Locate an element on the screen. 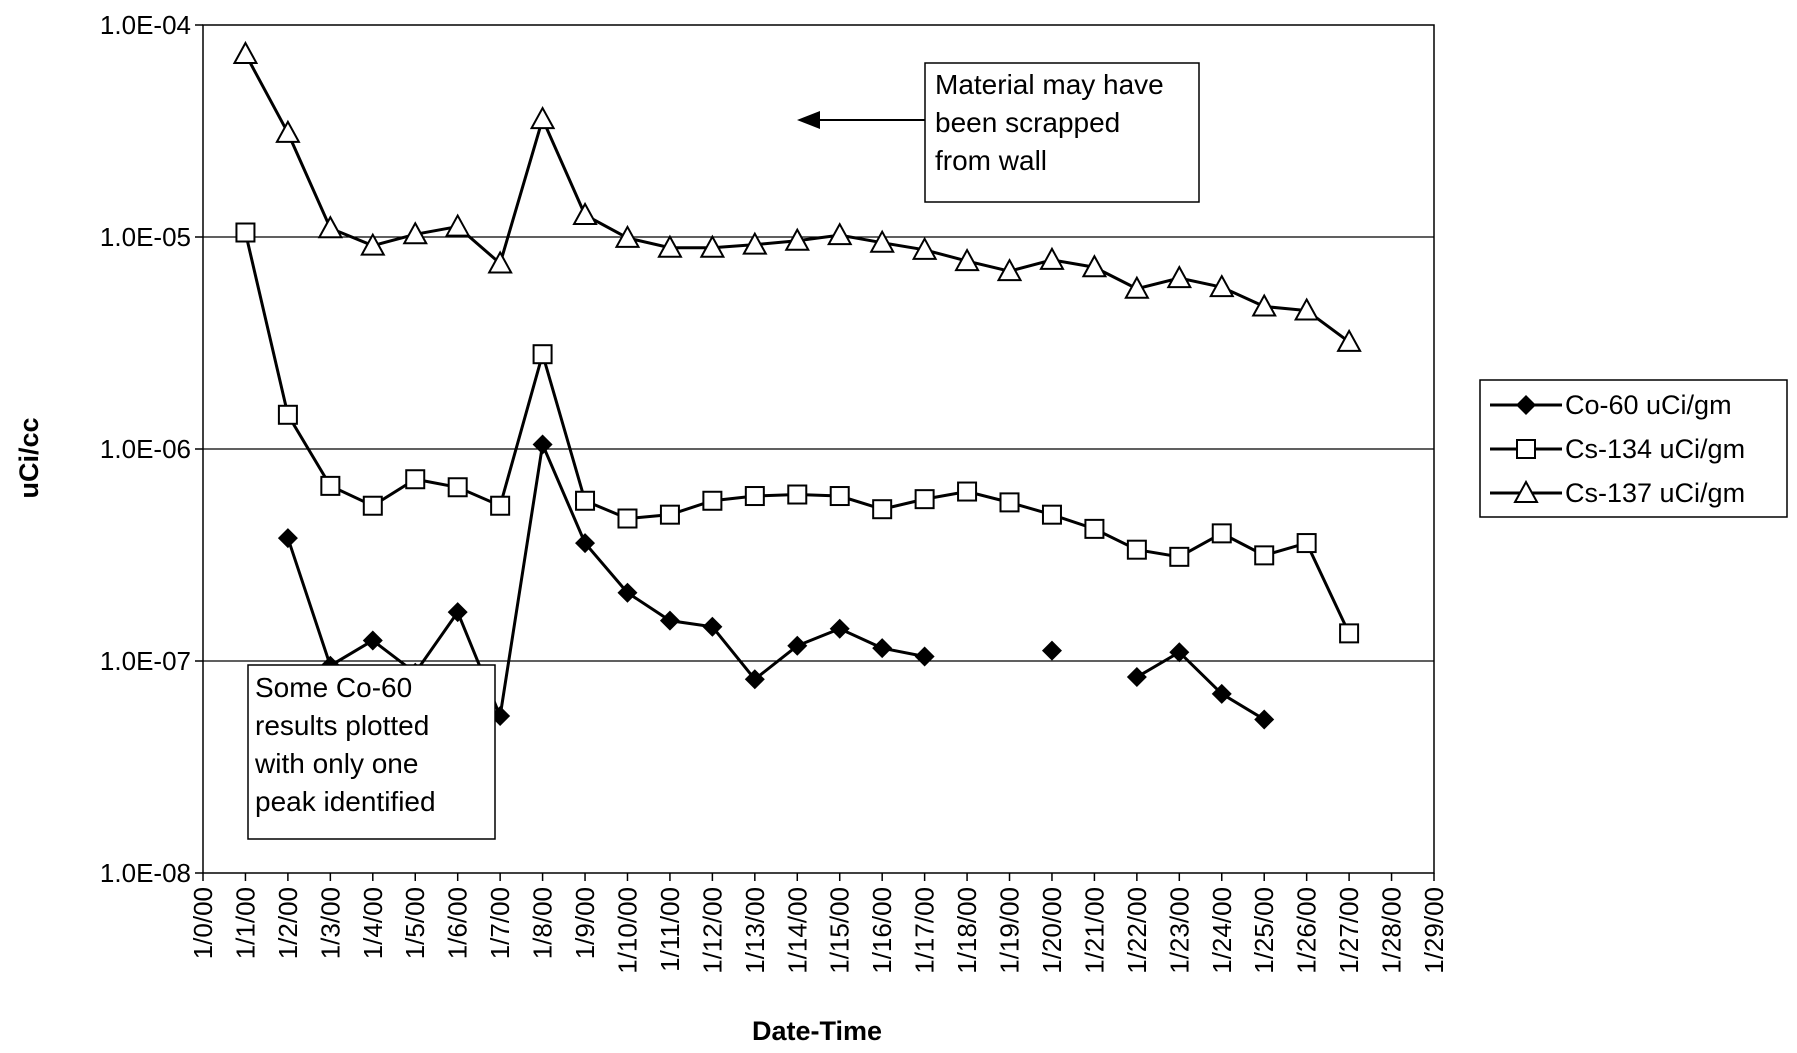 The height and width of the screenshot is (1053, 1797). x-tick-label: 1/8/00 is located at coordinates (543, 923).